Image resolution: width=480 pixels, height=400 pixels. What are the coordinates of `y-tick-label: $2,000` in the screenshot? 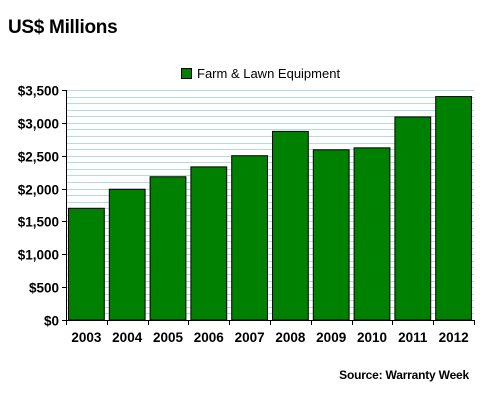 It's located at (38, 190).